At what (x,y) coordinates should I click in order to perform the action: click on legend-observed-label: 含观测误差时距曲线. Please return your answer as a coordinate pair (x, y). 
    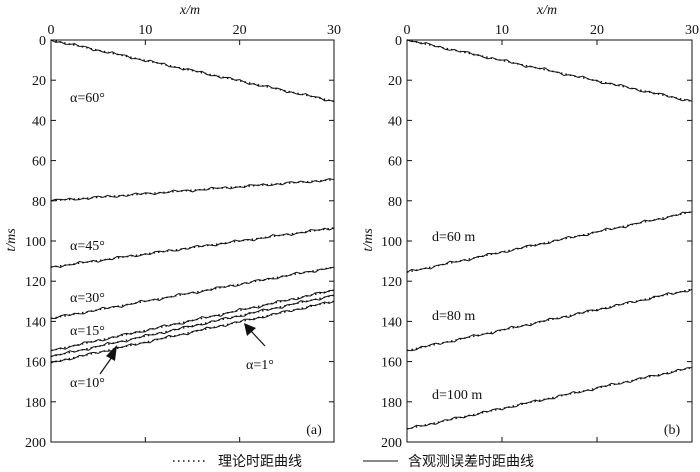
    Looking at the image, I should click on (471, 462).